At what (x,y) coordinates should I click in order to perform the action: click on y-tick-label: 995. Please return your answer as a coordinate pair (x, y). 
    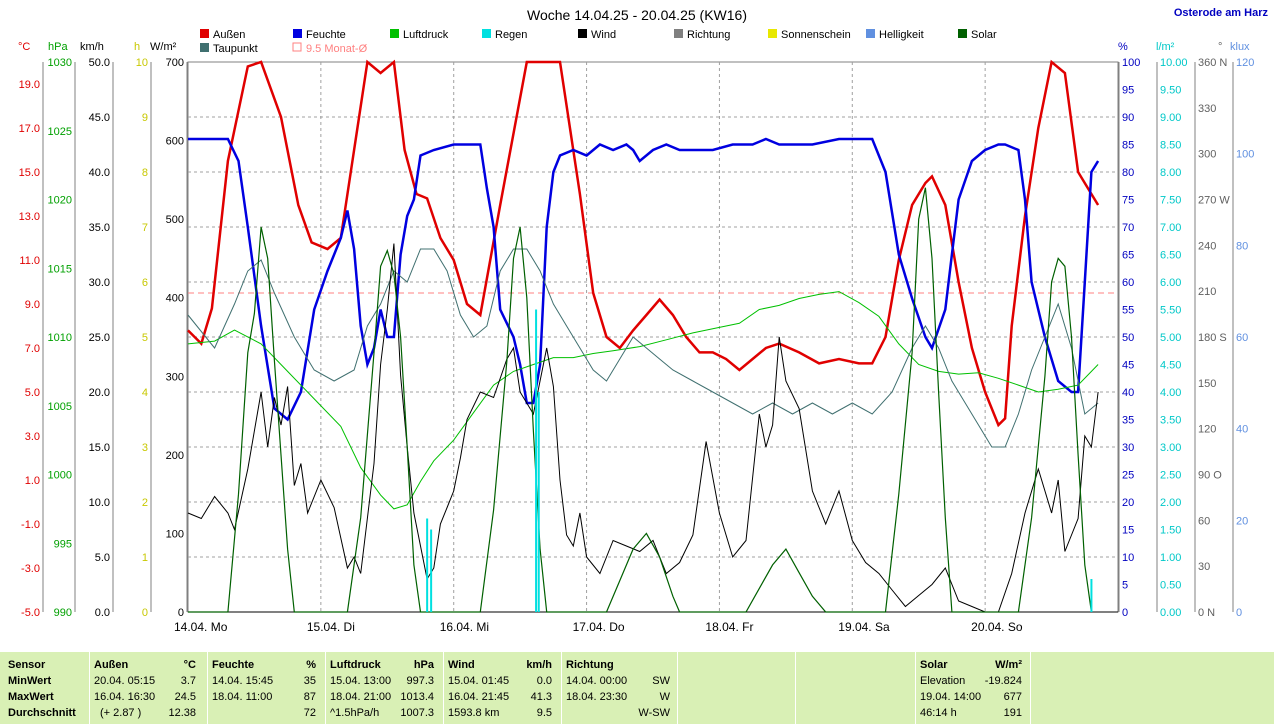
    Looking at the image, I should click on (63, 544).